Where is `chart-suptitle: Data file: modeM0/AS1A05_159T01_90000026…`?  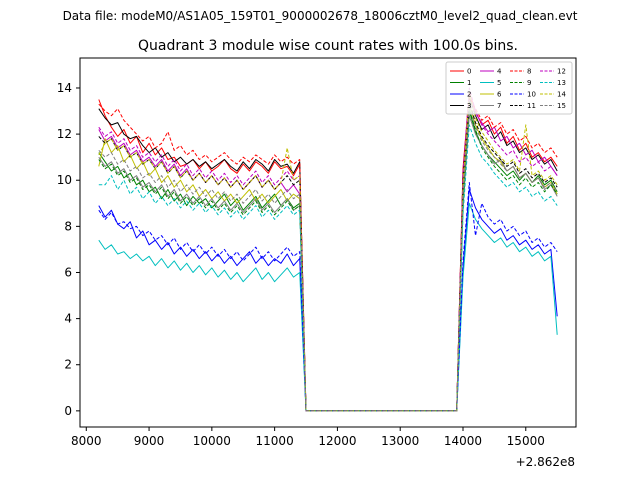
chart-suptitle: Data file: modeM0/AS1A05_159T01_90000026… is located at coordinates (320, 16).